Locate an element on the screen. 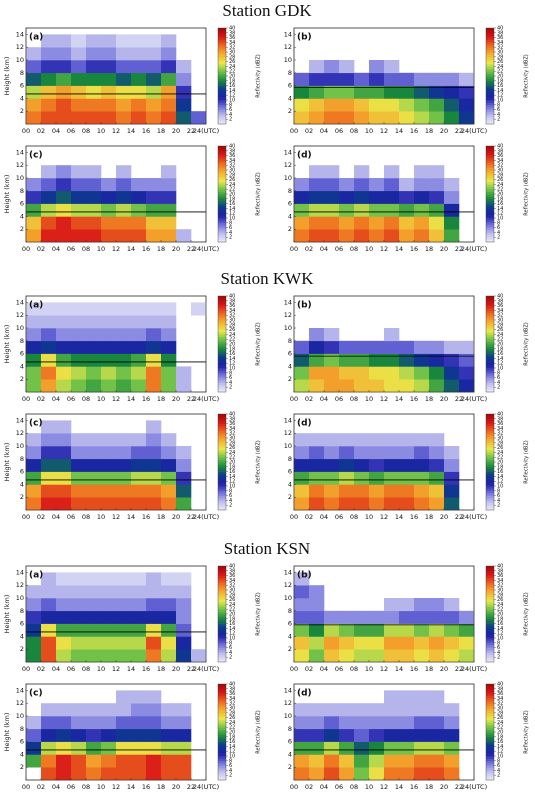 Image resolution: width=535 pixels, height=802 pixels. x-tick-label: 14 is located at coordinates (399, 131).